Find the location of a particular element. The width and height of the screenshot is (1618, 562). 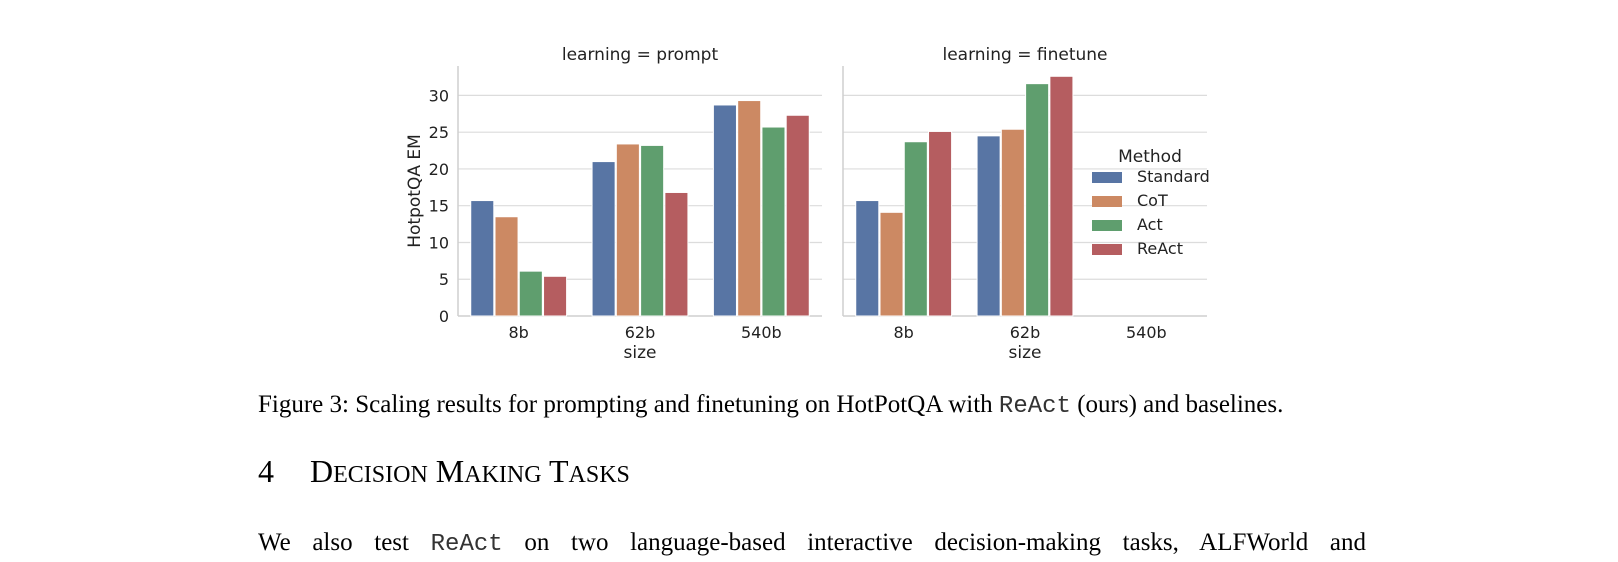

legend-entry-cot: CoT is located at coordinates (1152, 200).